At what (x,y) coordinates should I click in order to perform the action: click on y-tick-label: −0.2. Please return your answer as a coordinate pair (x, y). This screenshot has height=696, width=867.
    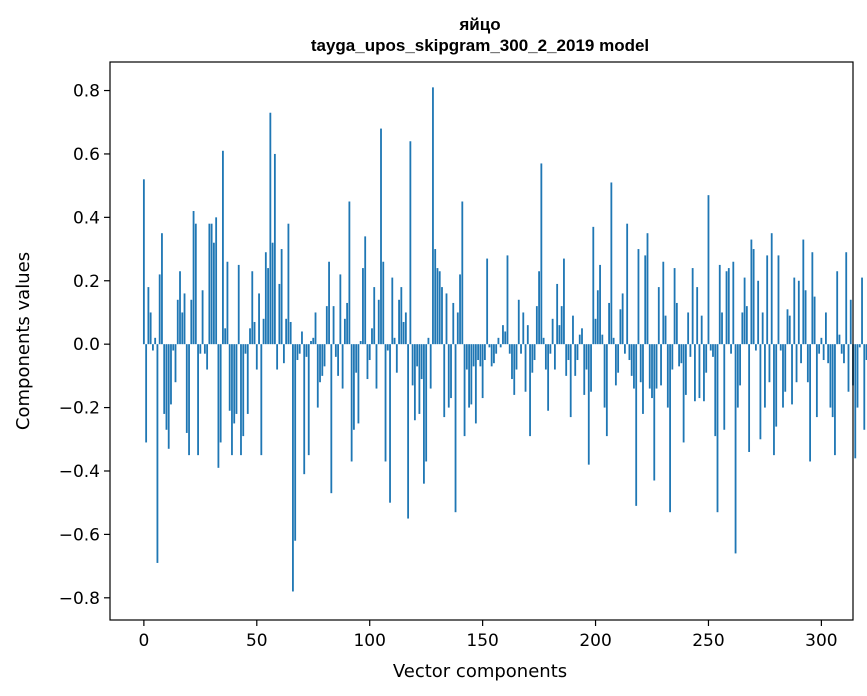
    Looking at the image, I should click on (79, 409).